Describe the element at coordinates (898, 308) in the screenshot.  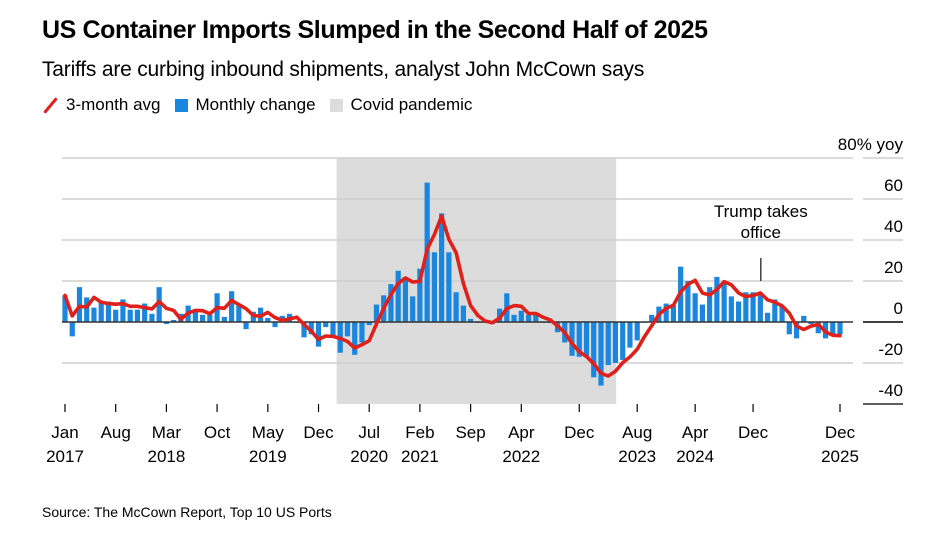
I see `y-tick-label: 0` at that location.